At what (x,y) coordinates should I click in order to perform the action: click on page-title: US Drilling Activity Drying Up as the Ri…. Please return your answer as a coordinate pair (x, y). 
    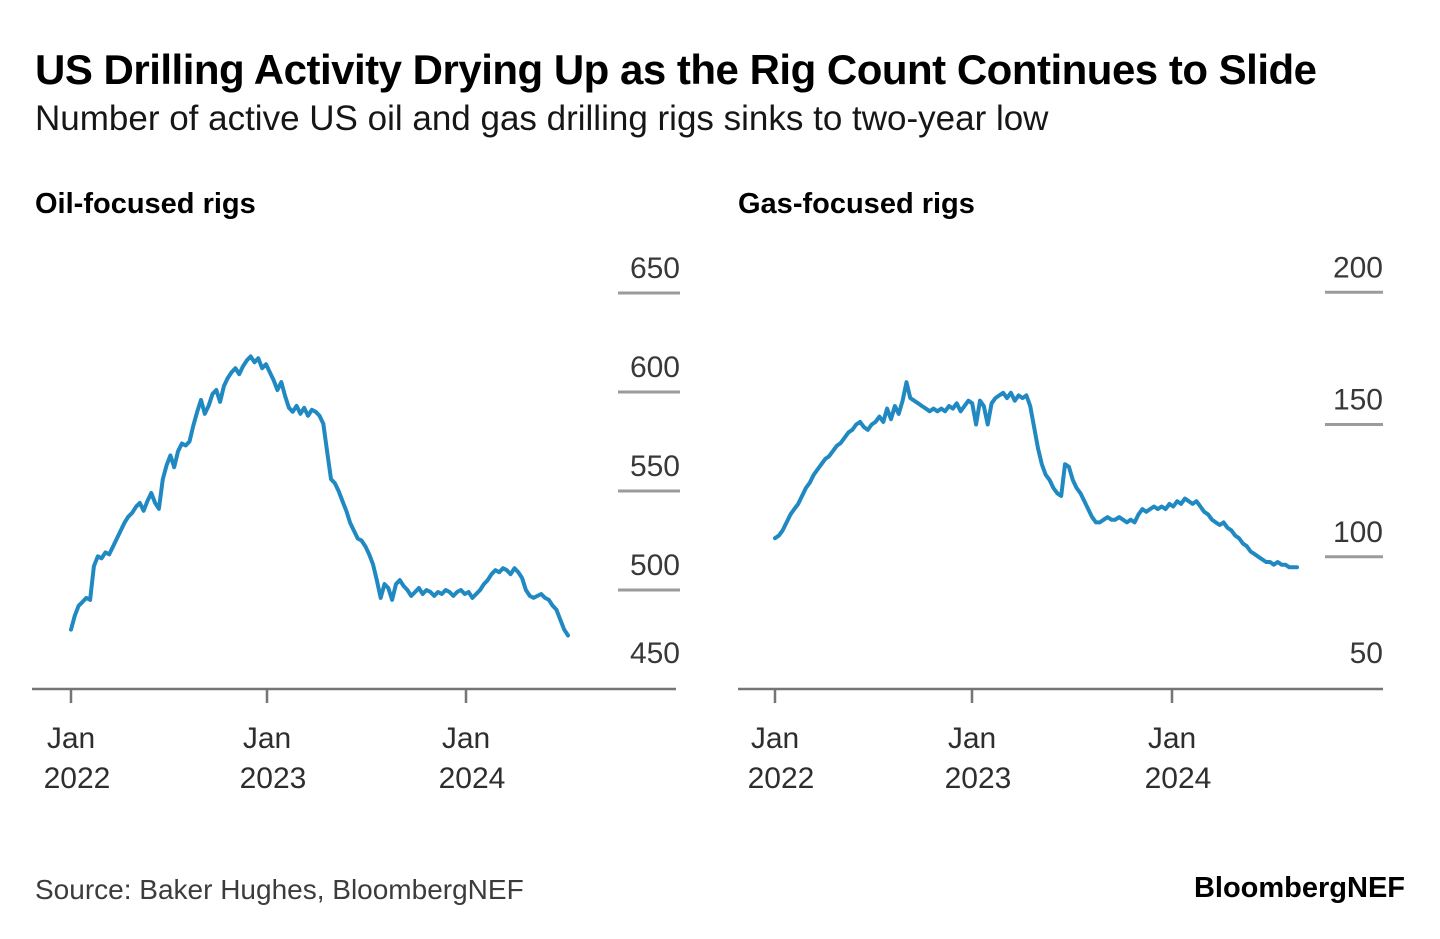
    Looking at the image, I should click on (676, 69).